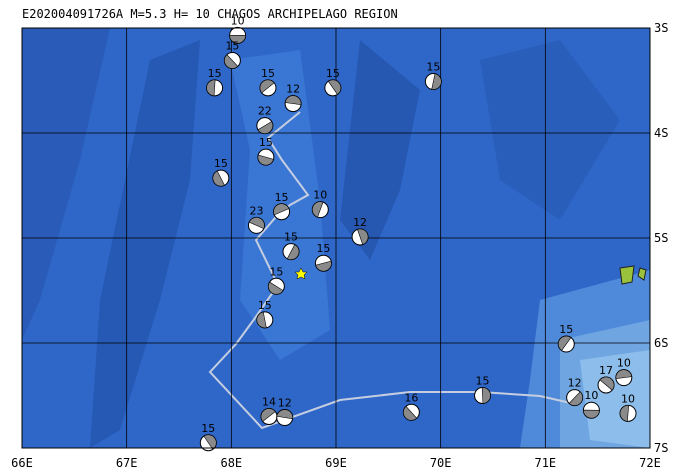 The height and width of the screenshot is (476, 683). Describe the element at coordinates (661, 448) in the screenshot. I see `lat-tick-label: 7S` at that location.